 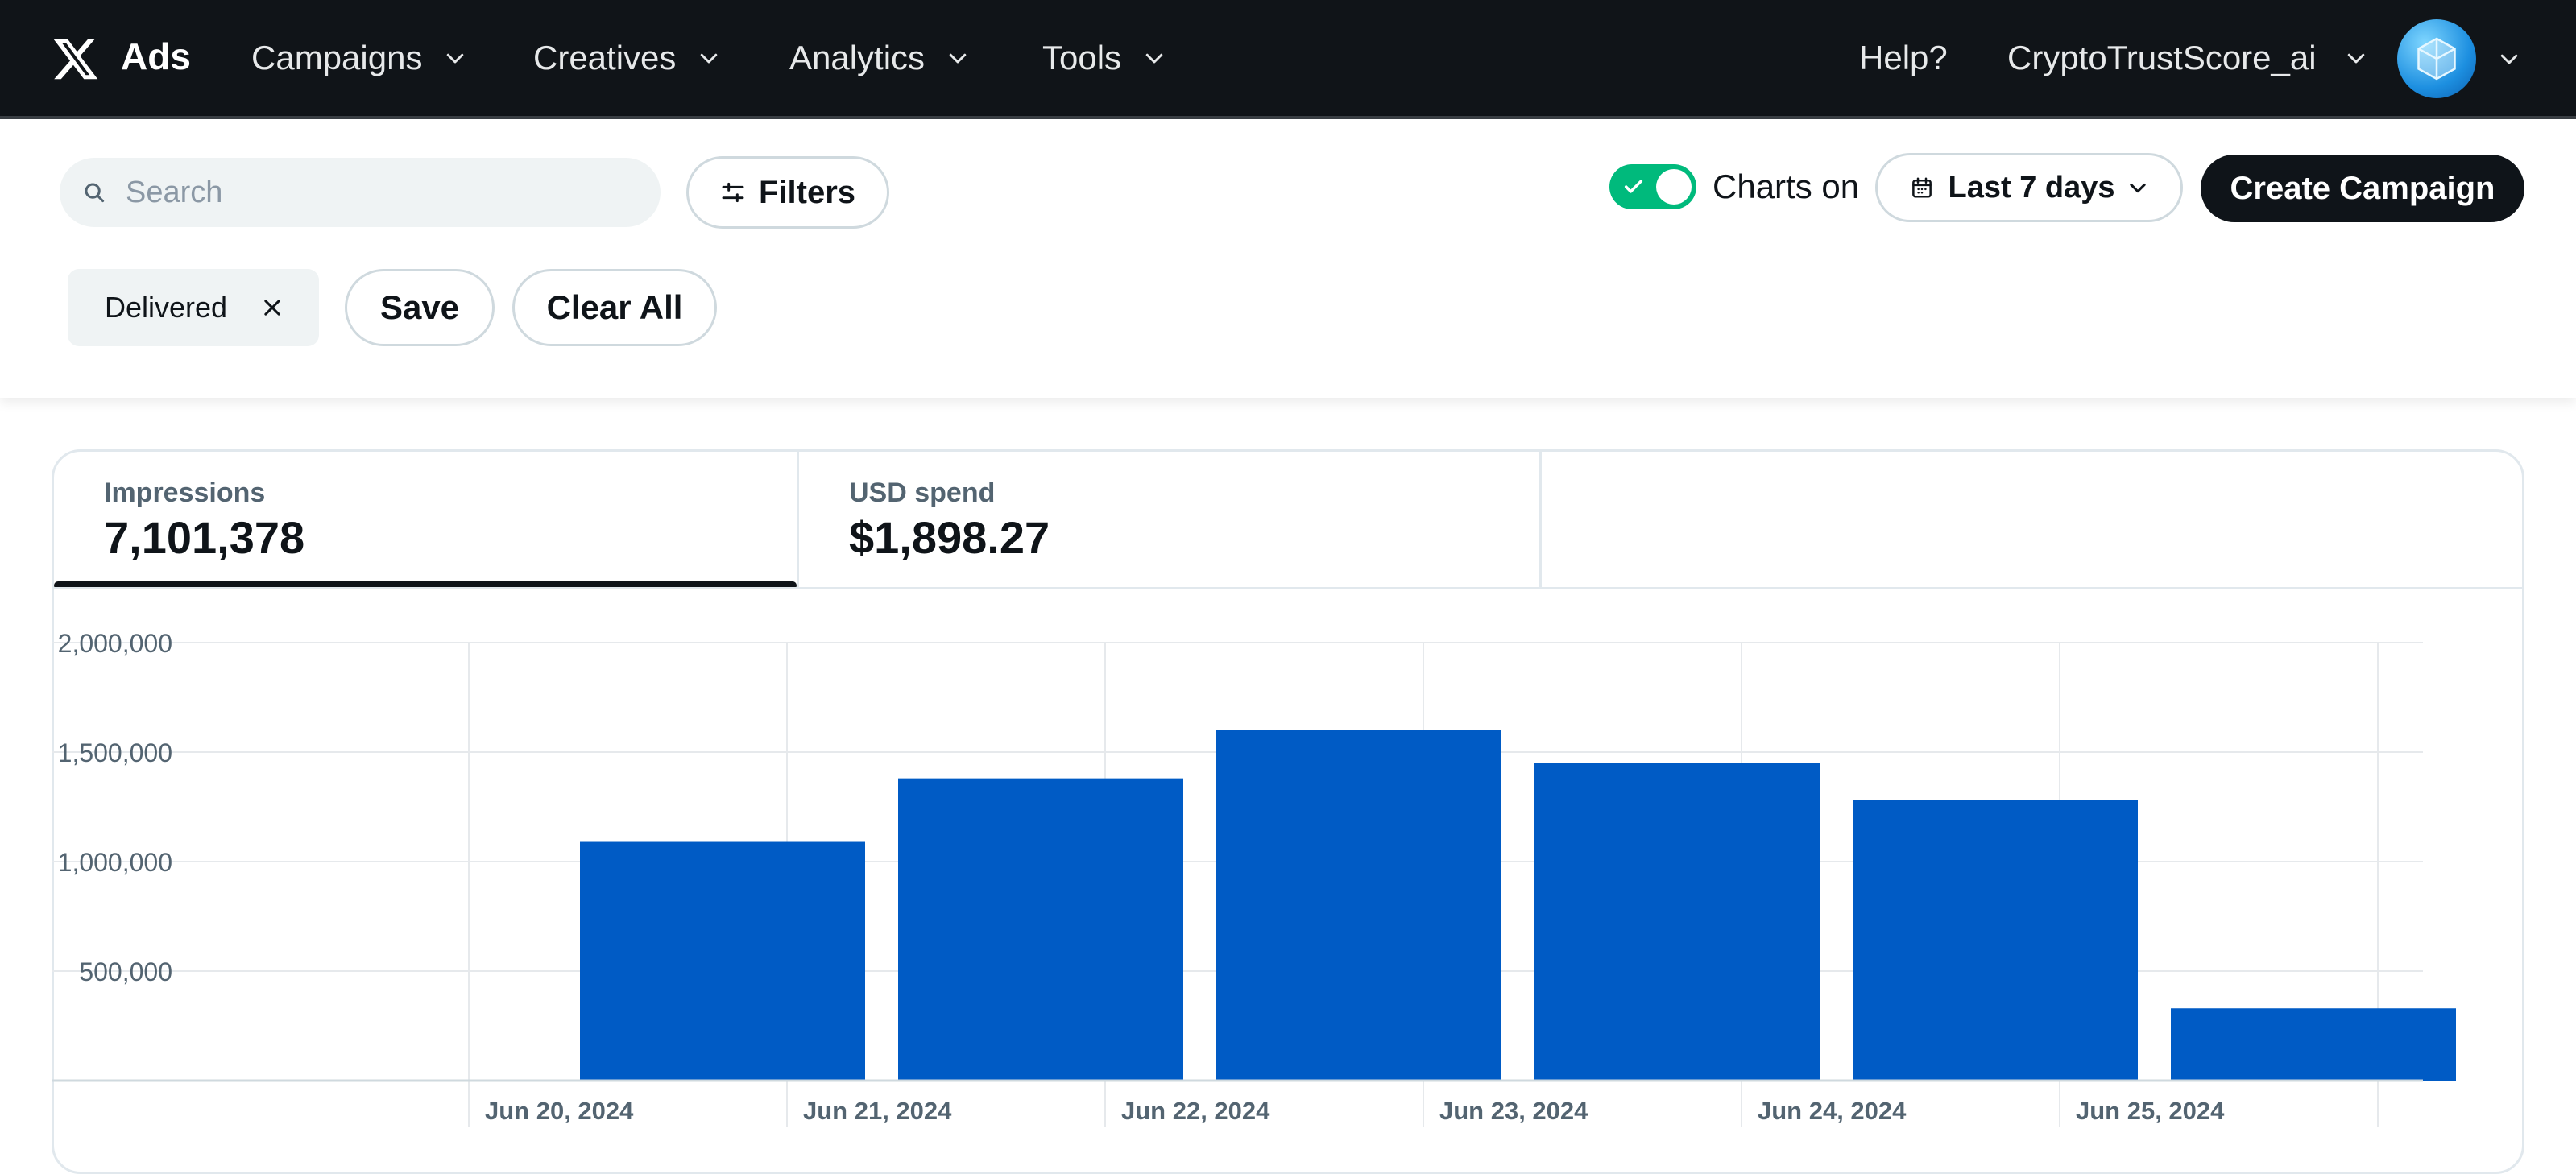 I want to click on tab-impressions: Impressions 7,101,378, so click(x=425, y=520).